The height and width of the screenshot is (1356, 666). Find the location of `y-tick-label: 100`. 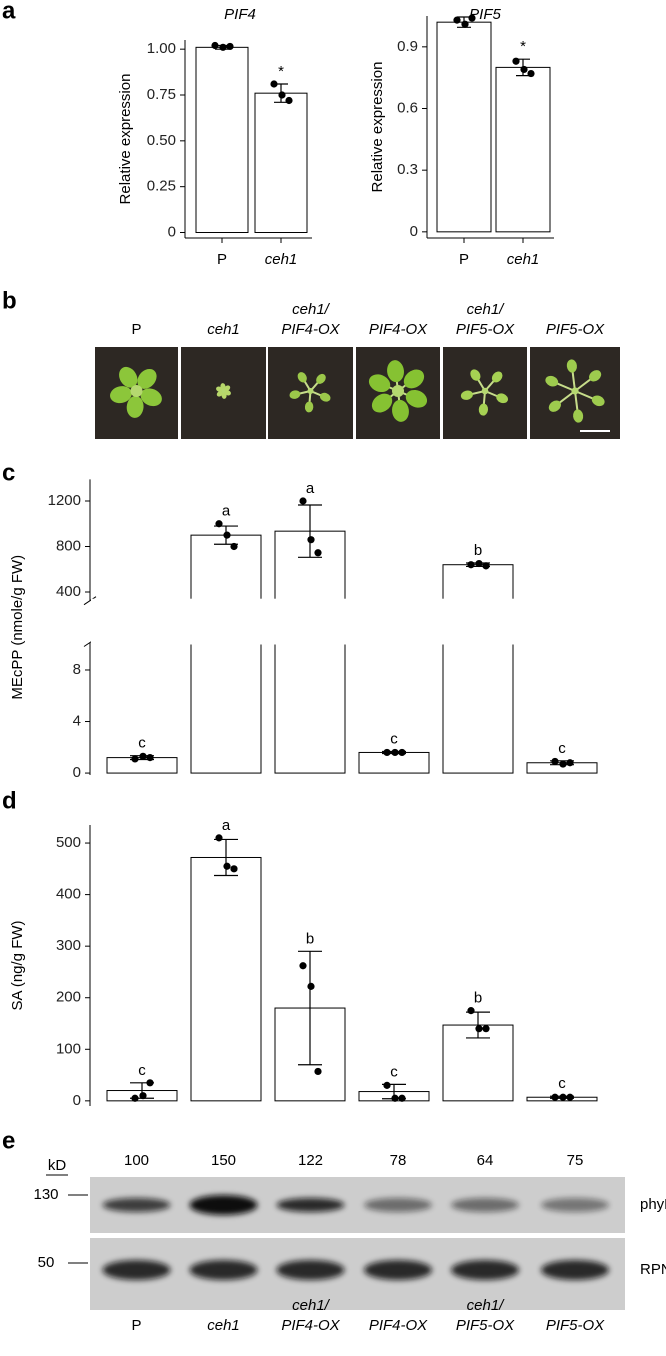

y-tick-label: 100 is located at coordinates (68, 1048).